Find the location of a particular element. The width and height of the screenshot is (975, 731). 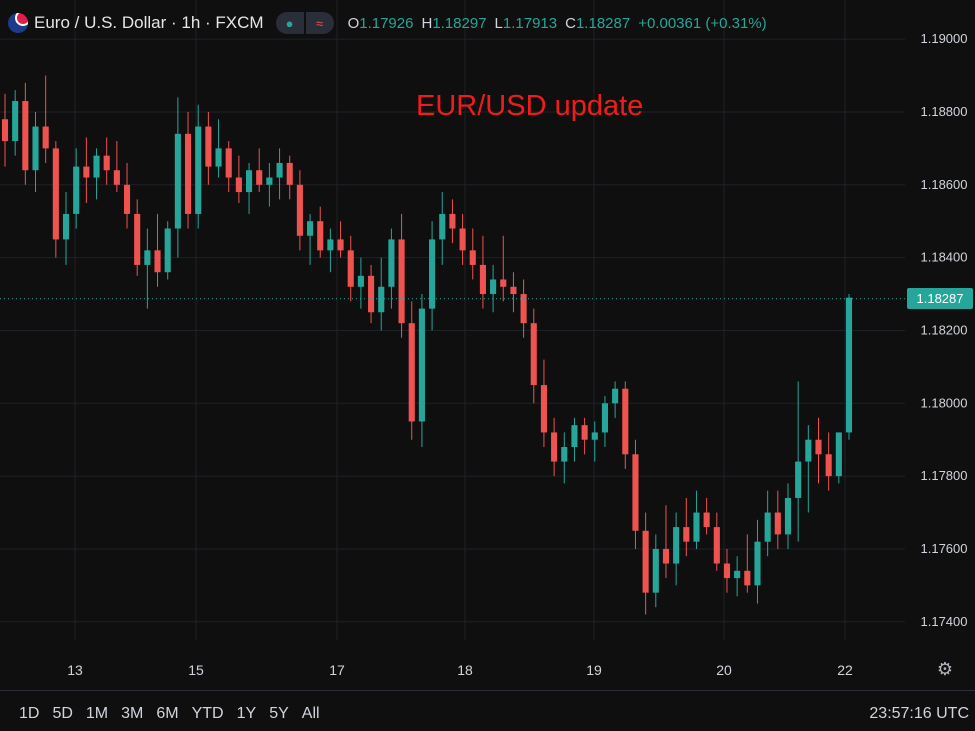

symbol-title: Euro / U.S. Dollar · 1h · FXCM is located at coordinates (149, 22).